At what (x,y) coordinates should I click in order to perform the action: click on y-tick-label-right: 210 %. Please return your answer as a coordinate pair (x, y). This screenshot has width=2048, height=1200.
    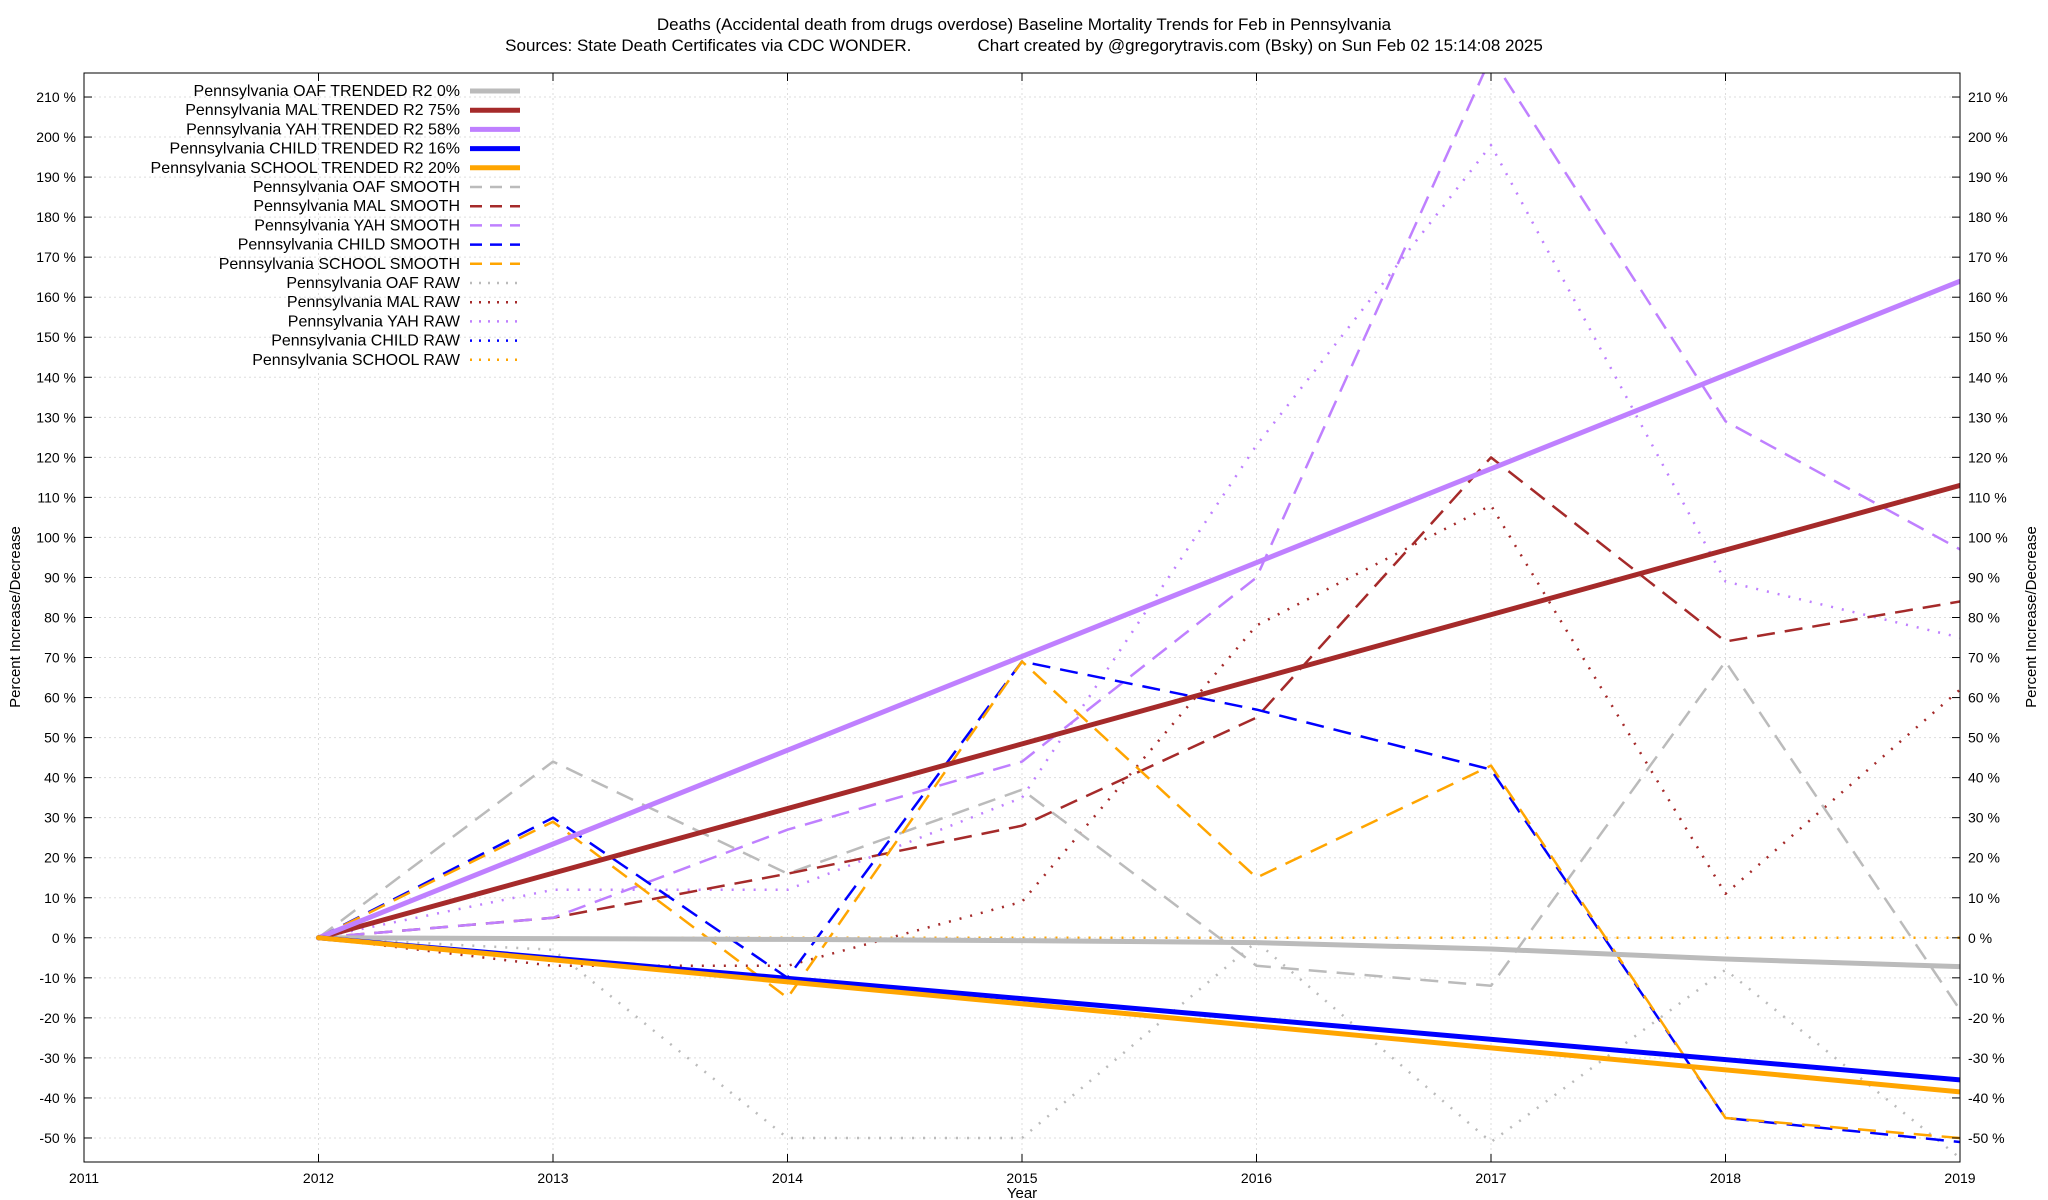
    Looking at the image, I should click on (1988, 97).